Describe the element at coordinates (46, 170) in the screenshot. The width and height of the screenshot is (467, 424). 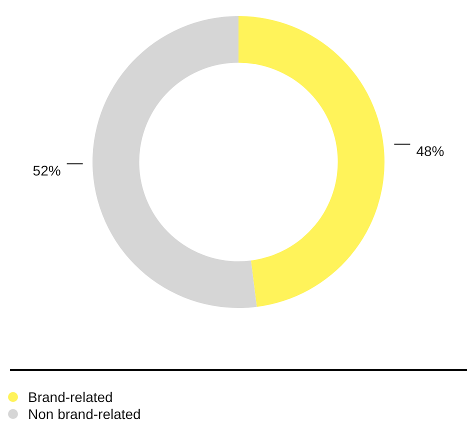
I see `data-label: 52%` at that location.